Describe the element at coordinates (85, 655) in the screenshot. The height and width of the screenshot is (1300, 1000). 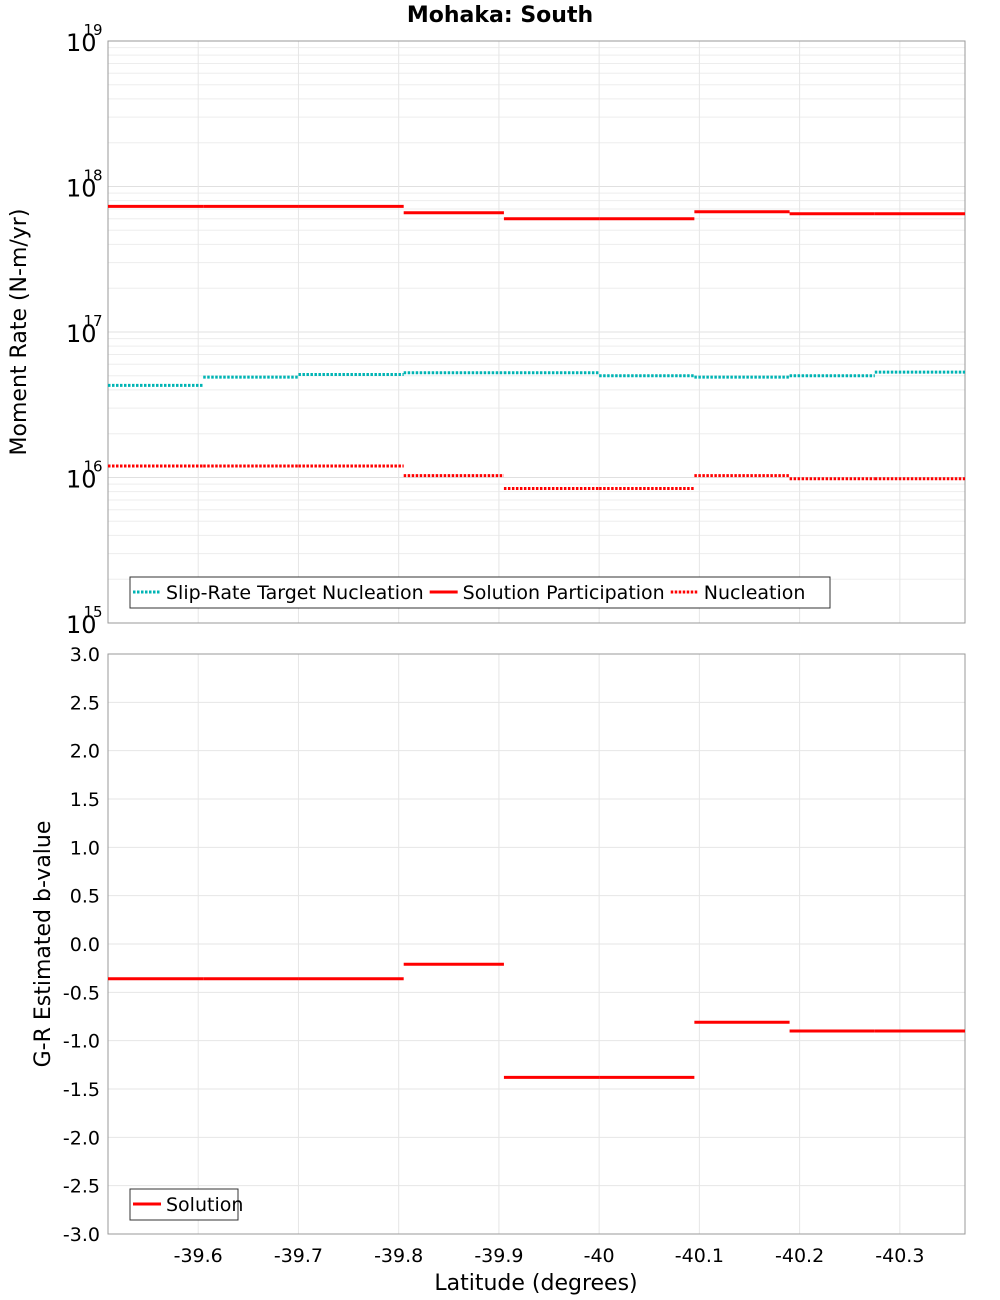
I see `b-value-y-tick: 3.0` at that location.